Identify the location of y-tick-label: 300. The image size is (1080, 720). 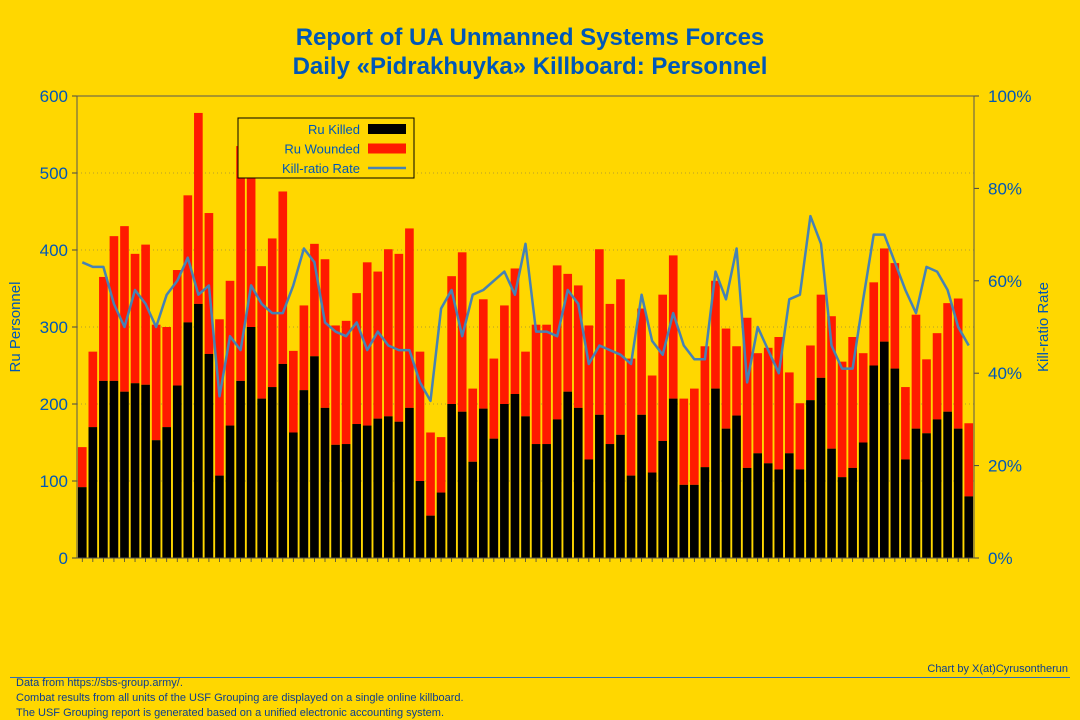
(54, 327).